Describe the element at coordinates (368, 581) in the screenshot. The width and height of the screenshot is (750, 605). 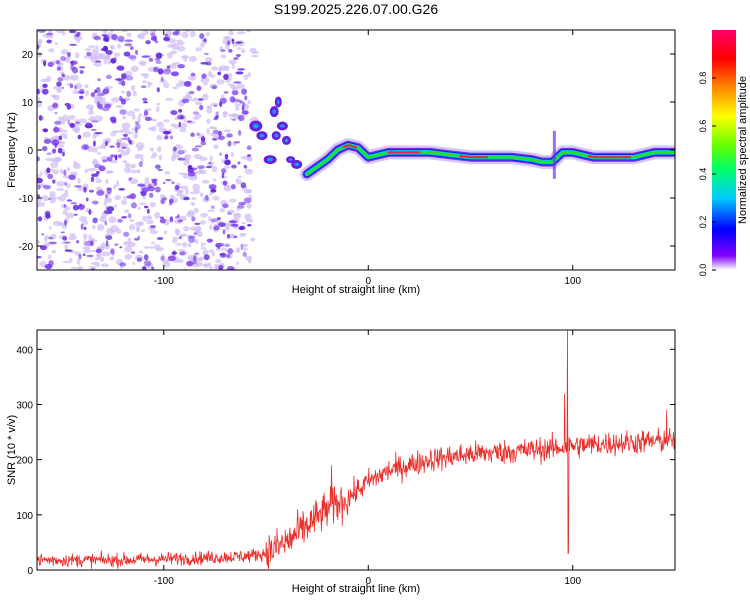
I see `snr-xtick-label: 0` at that location.